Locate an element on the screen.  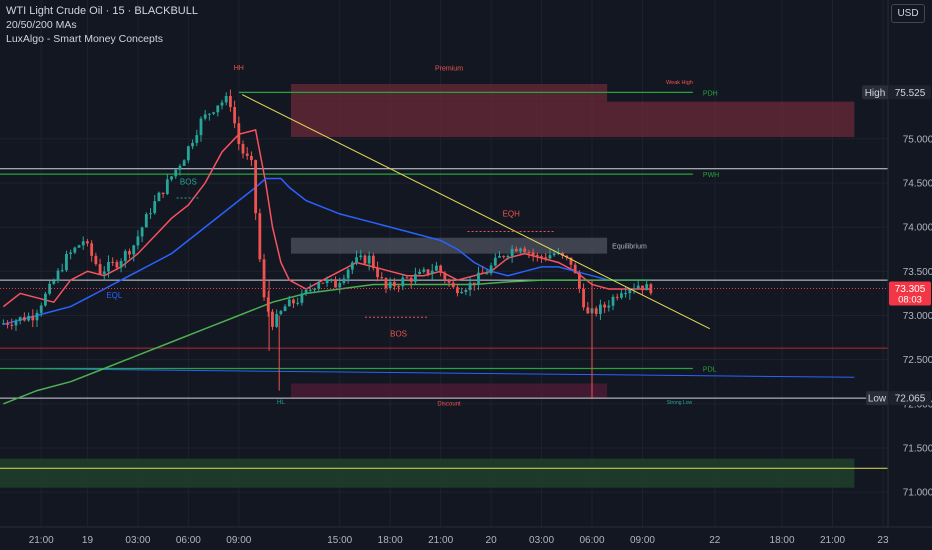
currency-button: USD is located at coordinates (908, 13).